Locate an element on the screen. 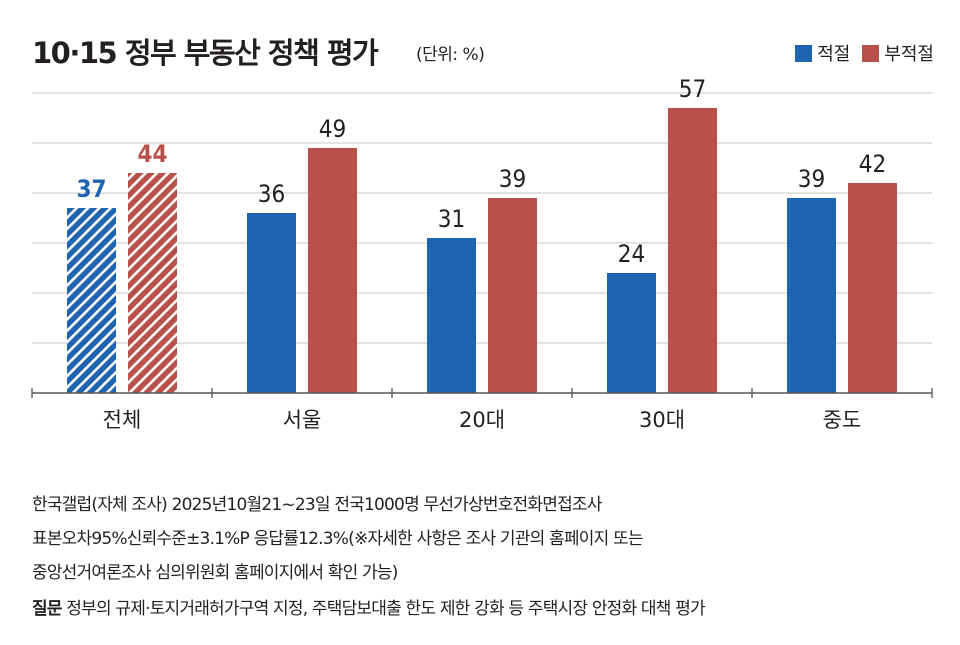 This screenshot has width=960, height=645. chart-title: 10·15 정부 부동산 정책 평가 is located at coordinates (205, 53).